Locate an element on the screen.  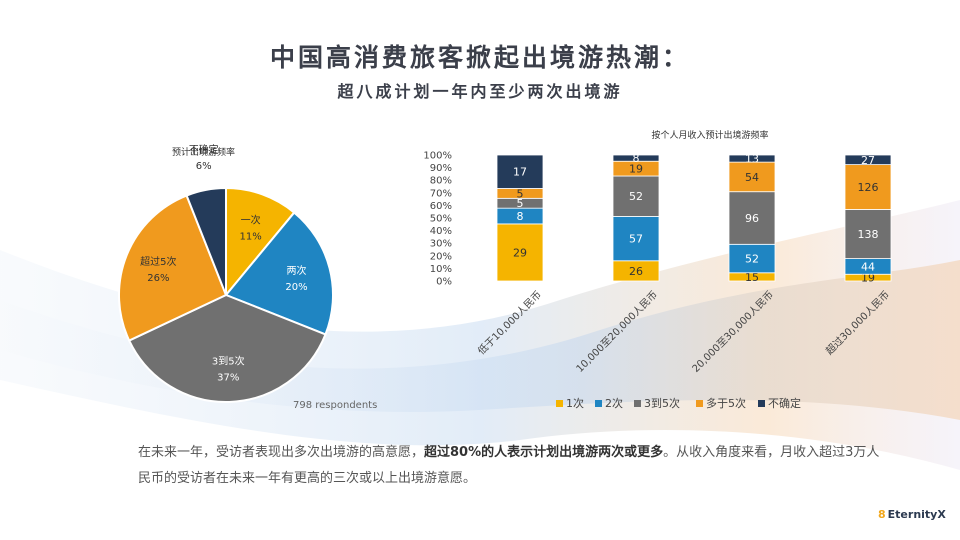
bar-label-1-2: 52 is located at coordinates (636, 196).